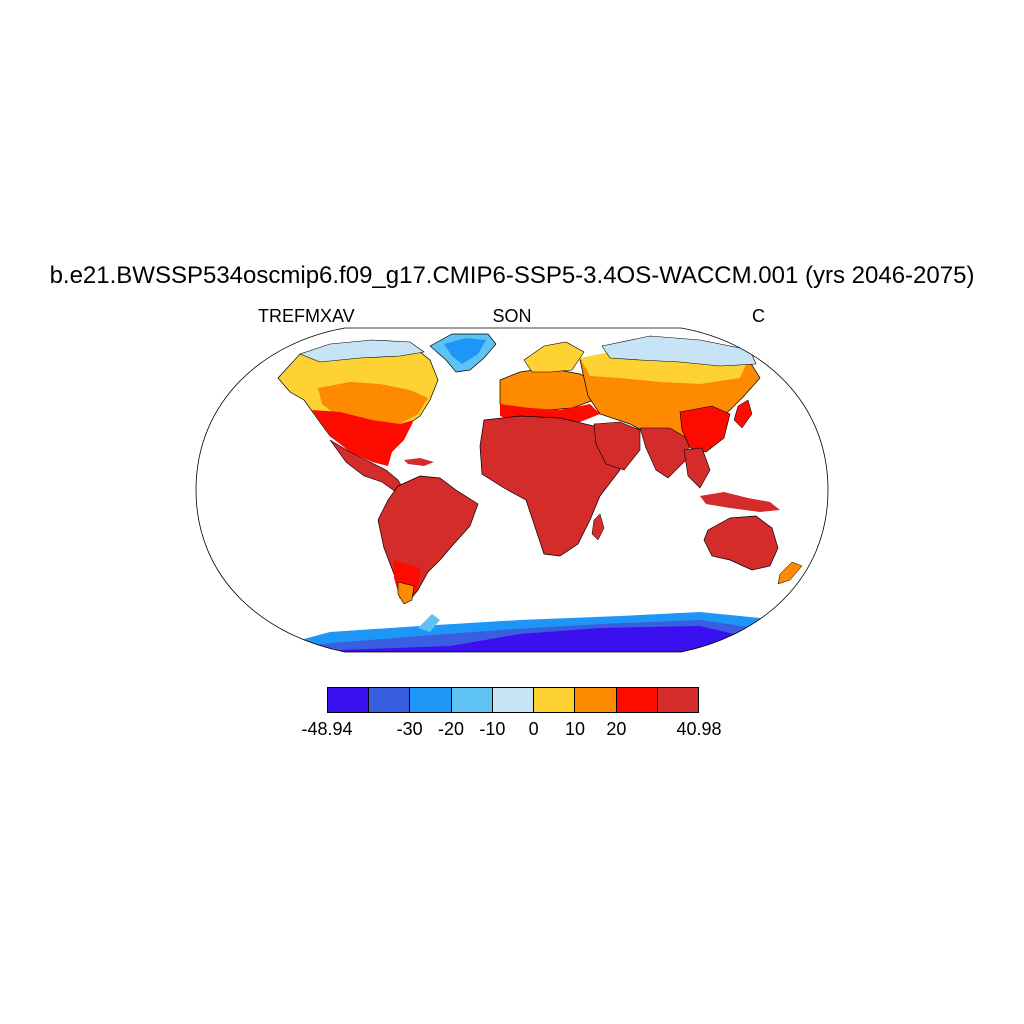 This screenshot has height=1024, width=1024. What do you see at coordinates (492, 729) in the screenshot?
I see `colorbar-tick-label: -10` at bounding box center [492, 729].